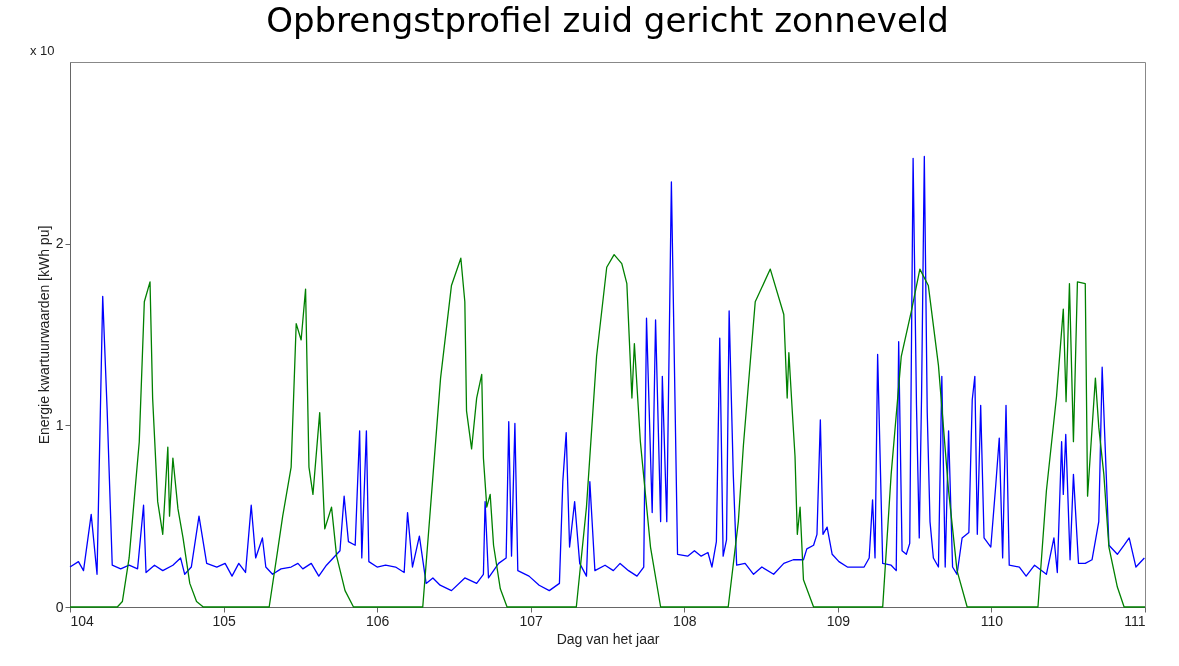  Describe the element at coordinates (59, 606) in the screenshot. I see `y-tick-label: 0` at that location.